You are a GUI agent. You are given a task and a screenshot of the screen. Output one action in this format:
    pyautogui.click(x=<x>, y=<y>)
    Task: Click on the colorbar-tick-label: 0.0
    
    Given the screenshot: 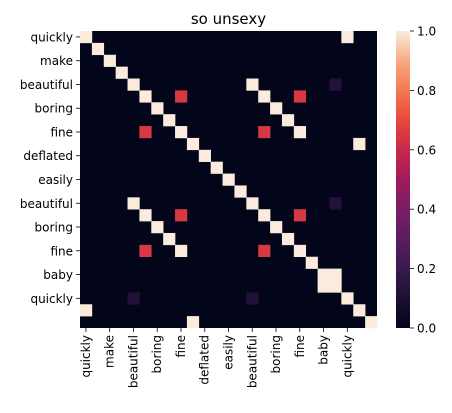 What is the action you would take?
    pyautogui.click(x=426, y=329)
    